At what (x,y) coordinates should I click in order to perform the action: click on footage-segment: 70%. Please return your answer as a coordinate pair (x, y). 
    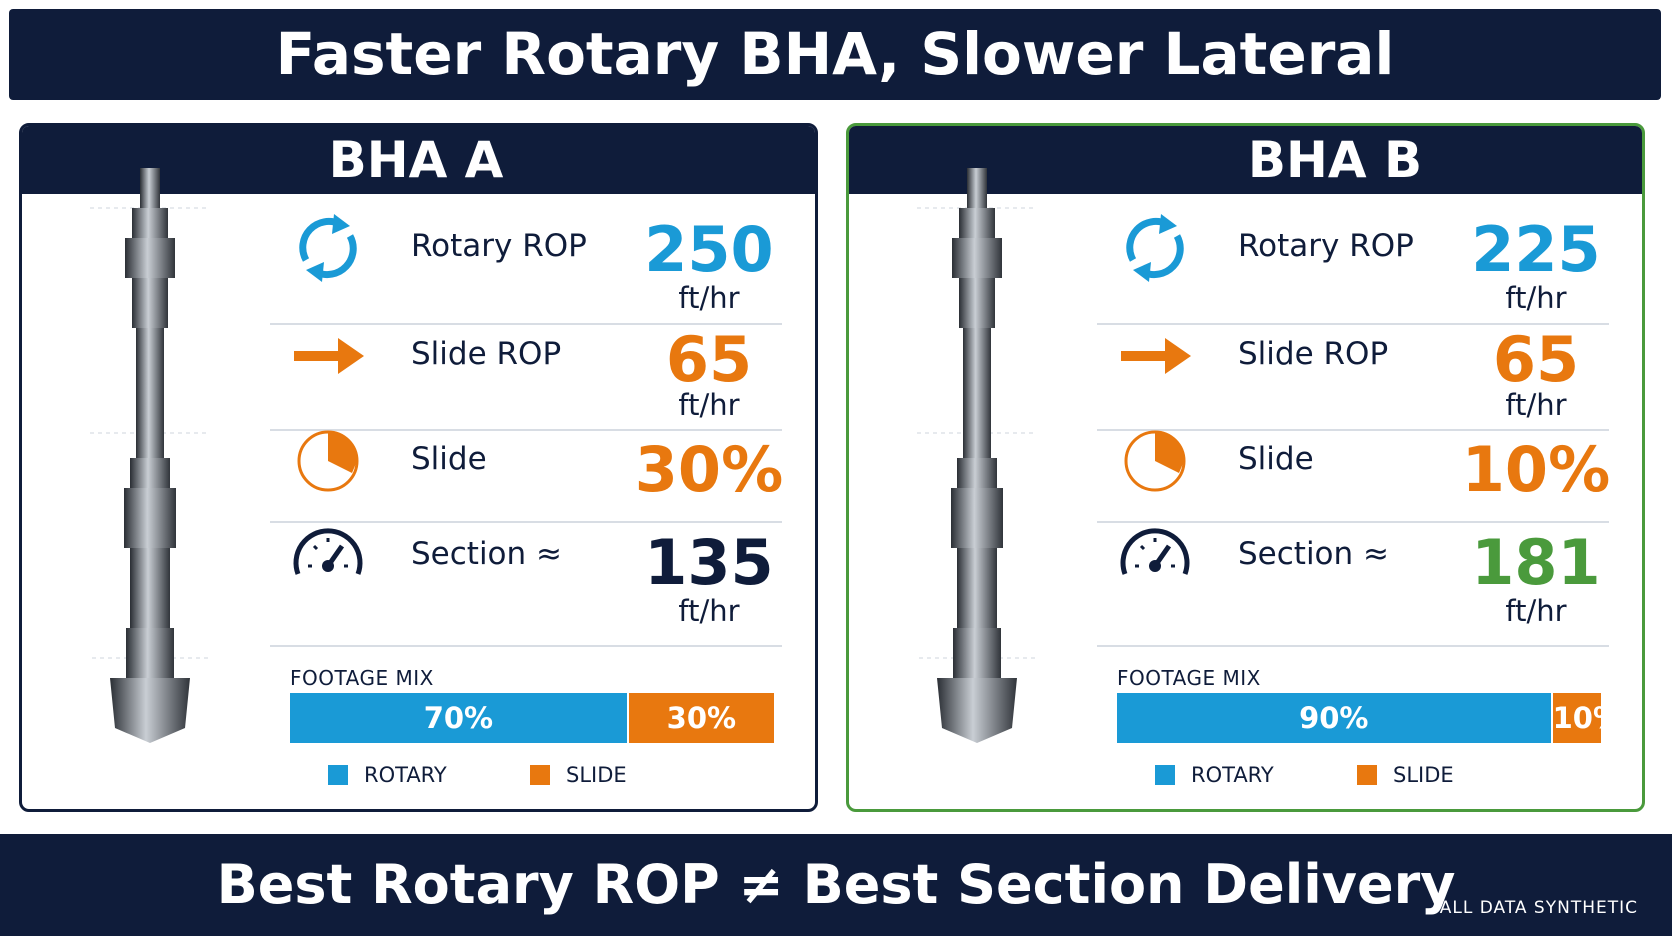
    Looking at the image, I should click on (458, 718).